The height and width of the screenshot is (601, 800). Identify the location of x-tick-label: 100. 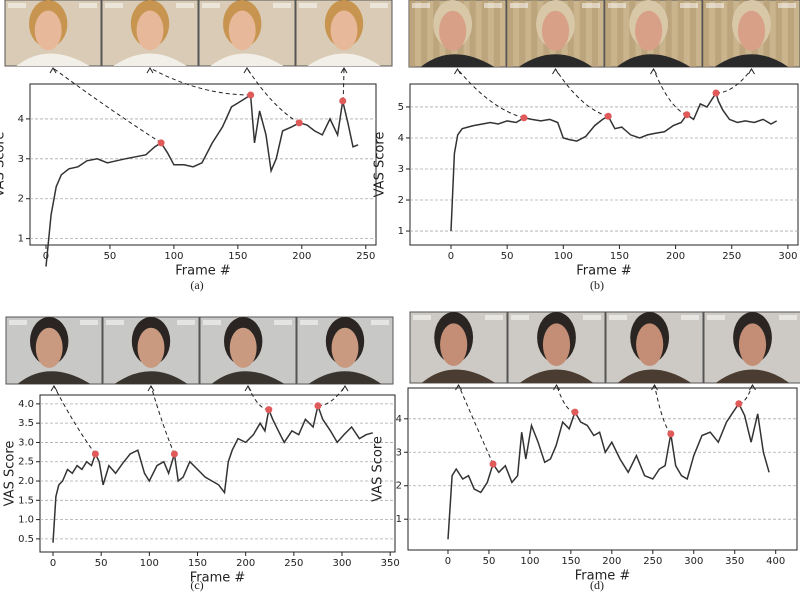
(563, 256).